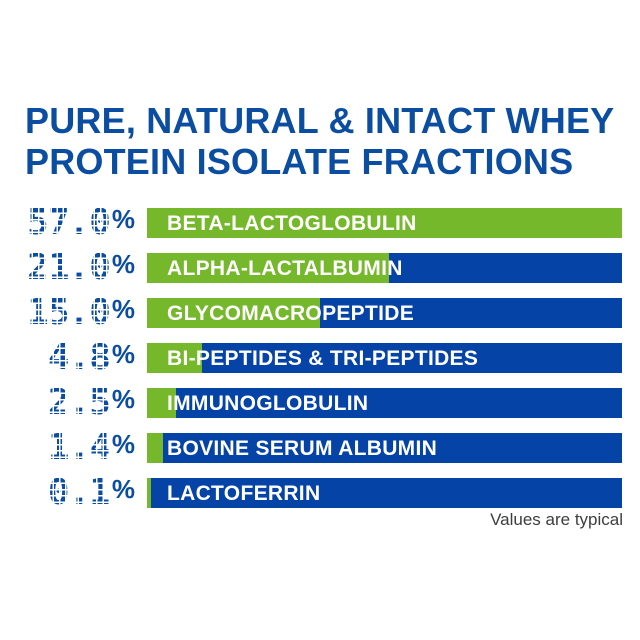  Describe the element at coordinates (292, 223) in the screenshot. I see `fraction-label: BETA-LACTOGLOBULIN` at that location.